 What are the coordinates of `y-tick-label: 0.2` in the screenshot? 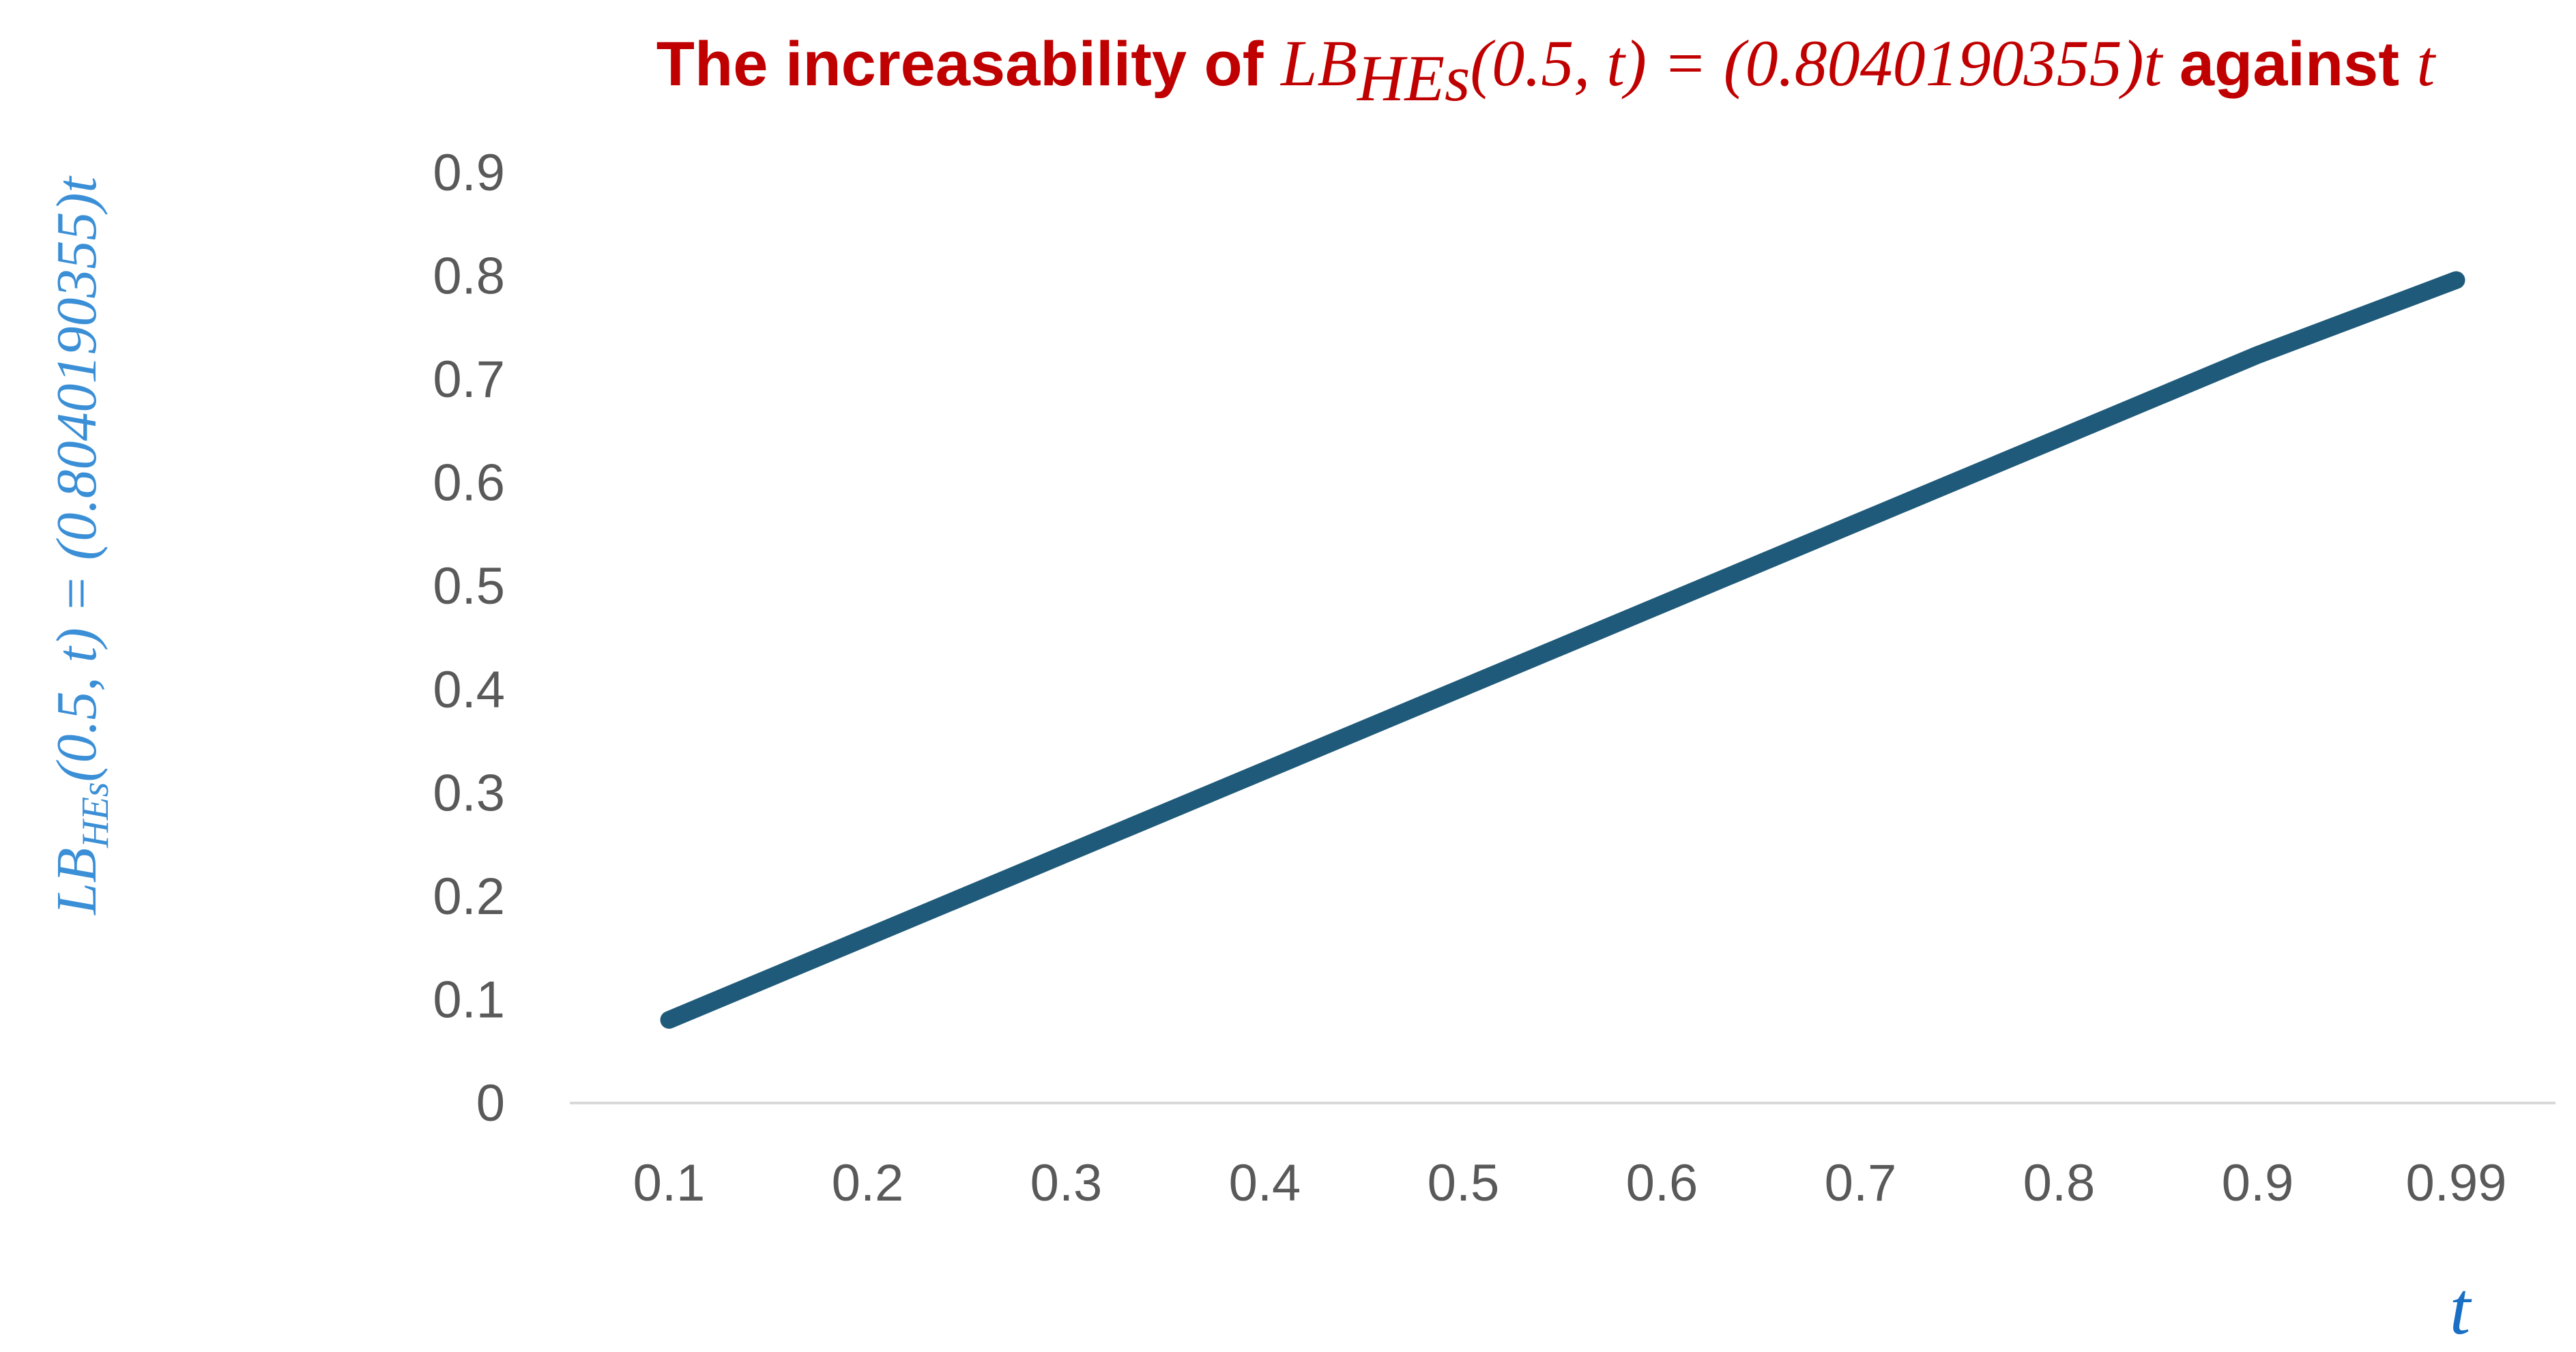 It's located at (469, 897).